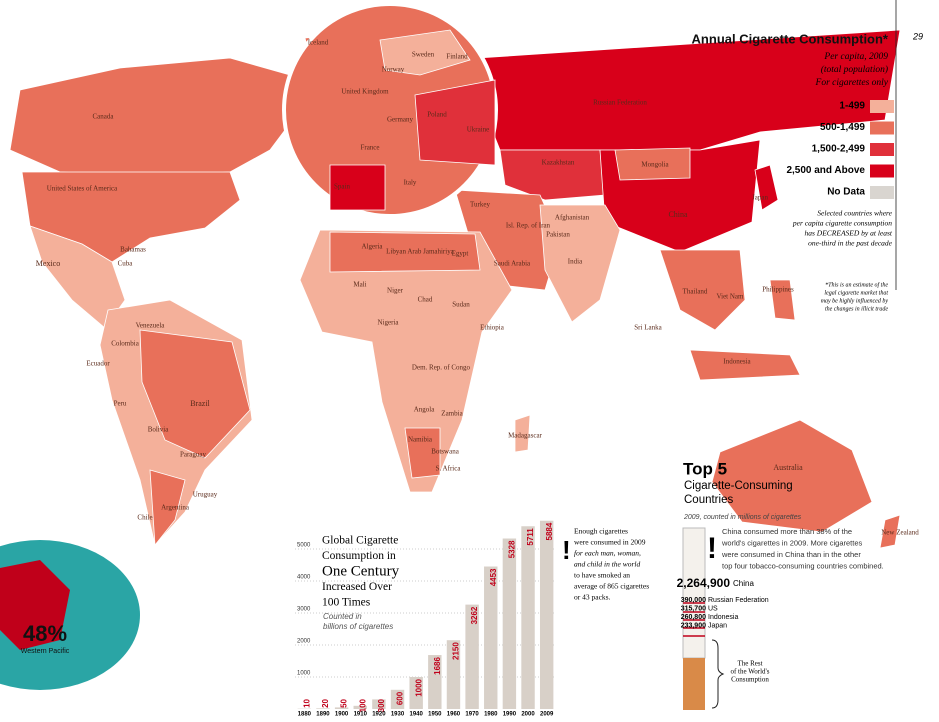  What do you see at coordinates (731, 297) in the screenshot?
I see `country-label: Viet Nam` at bounding box center [731, 297].